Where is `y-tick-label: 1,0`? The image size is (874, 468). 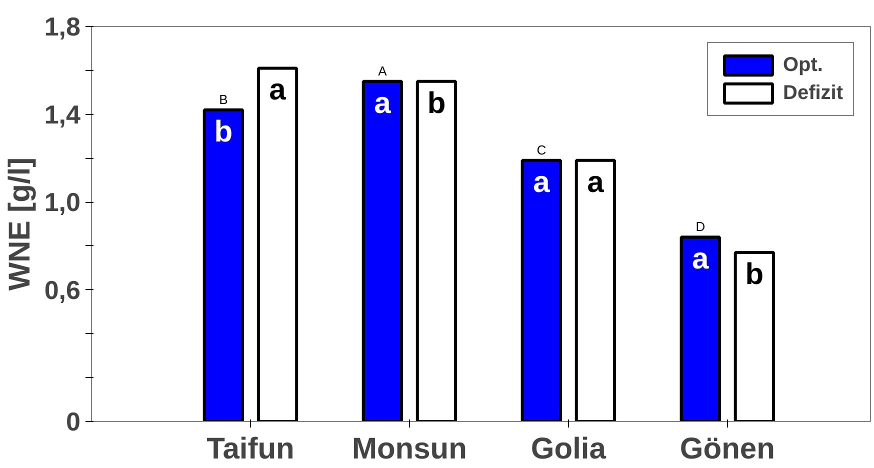 y-tick-label: 1,0 is located at coordinates (62, 202).